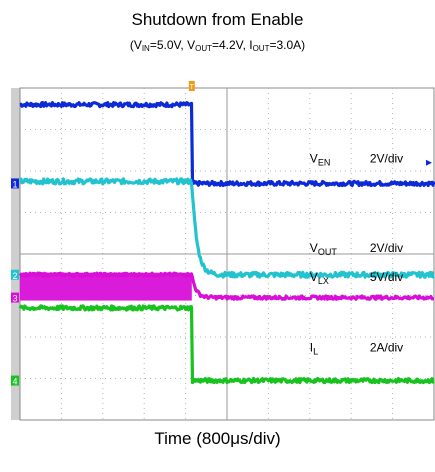 The image size is (435, 472). I want to click on trace-scale-en: 2V/div, so click(386, 159).